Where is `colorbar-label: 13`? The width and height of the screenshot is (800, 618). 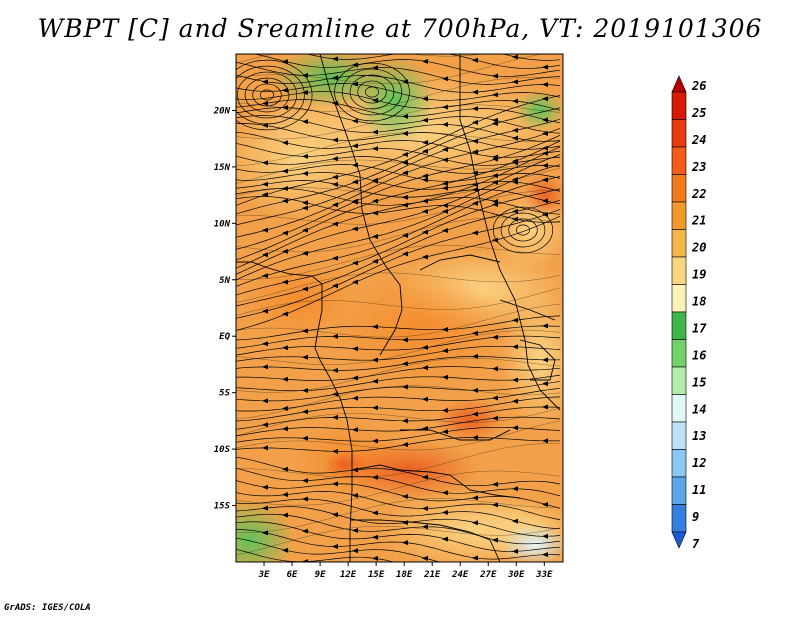
colorbar-label: 13 is located at coordinates (699, 436).